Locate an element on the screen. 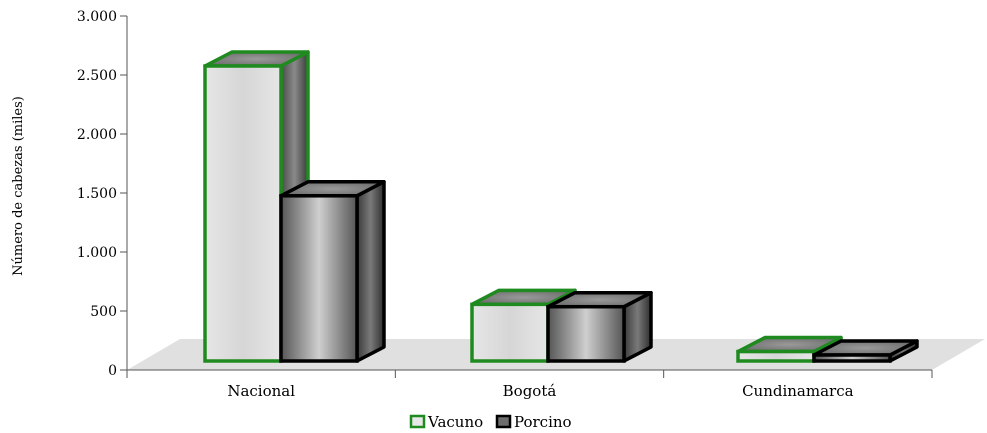 Image resolution: width=987 pixels, height=433 pixels. legend-swatch-porcino is located at coordinates (503, 421).